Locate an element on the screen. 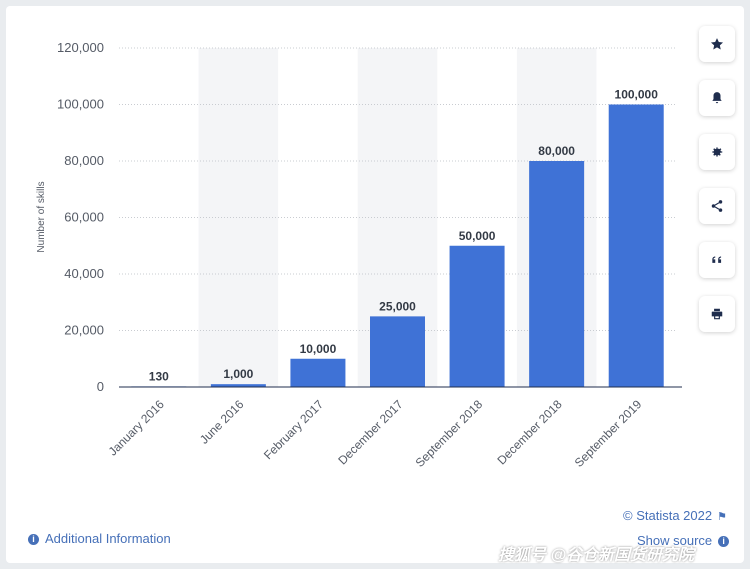 Image resolution: width=750 pixels, height=569 pixels. y-tick-label: 80,000 is located at coordinates (84, 160).